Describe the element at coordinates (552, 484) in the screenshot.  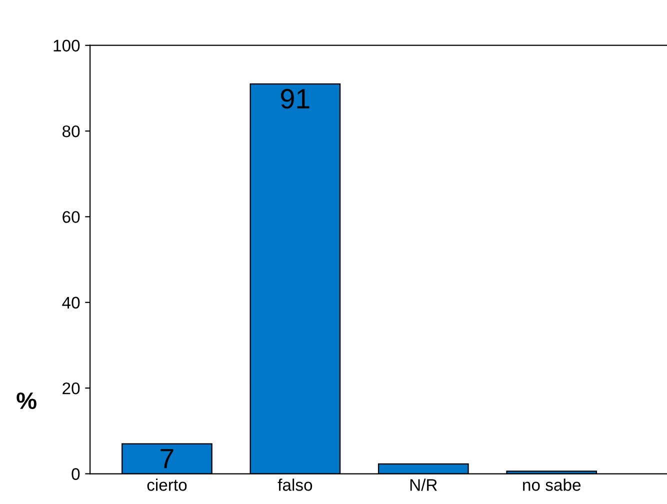
I see `x-tick-label: no sabe` at that location.